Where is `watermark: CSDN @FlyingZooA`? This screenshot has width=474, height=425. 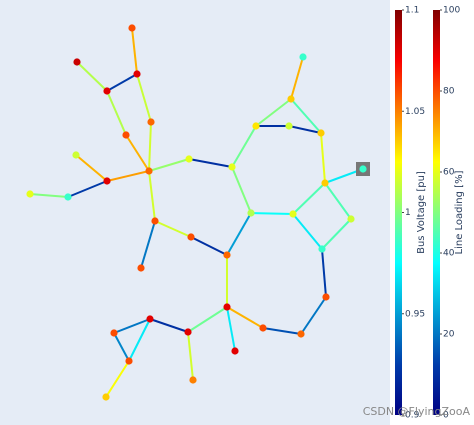
watermark: CSDN @FlyingZooA is located at coordinates (417, 411).